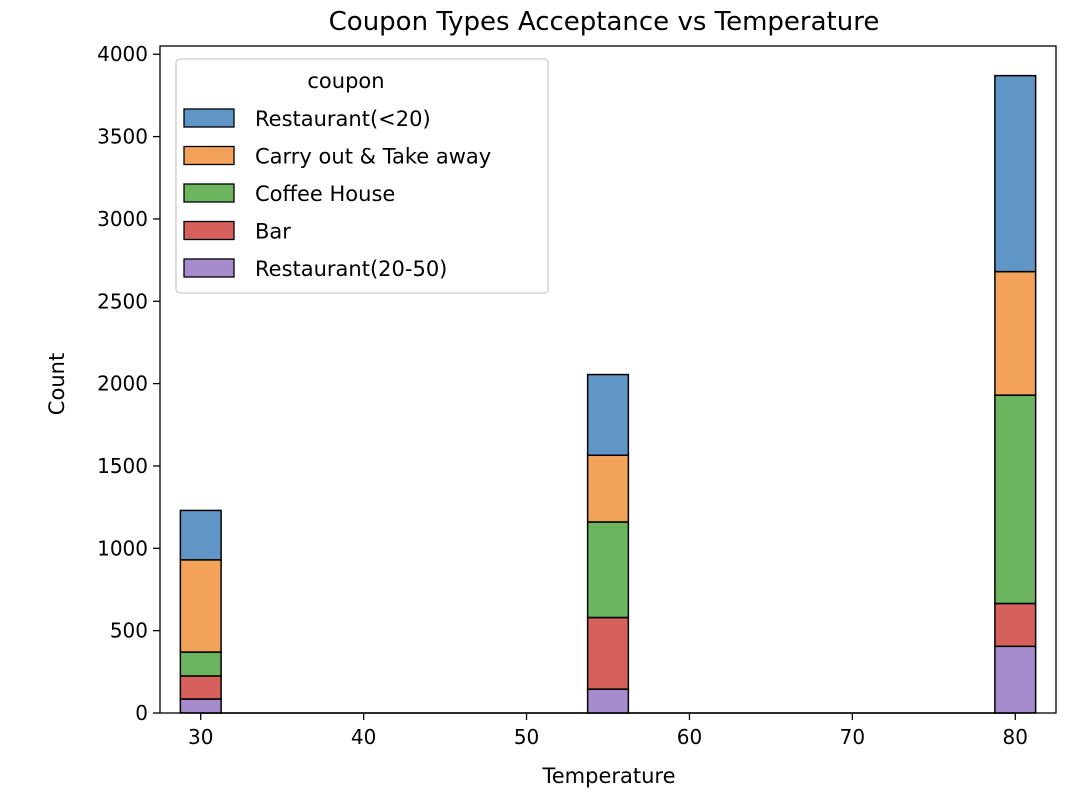 The height and width of the screenshot is (812, 1086). I want to click on x-tick-label-50: 50, so click(526, 737).